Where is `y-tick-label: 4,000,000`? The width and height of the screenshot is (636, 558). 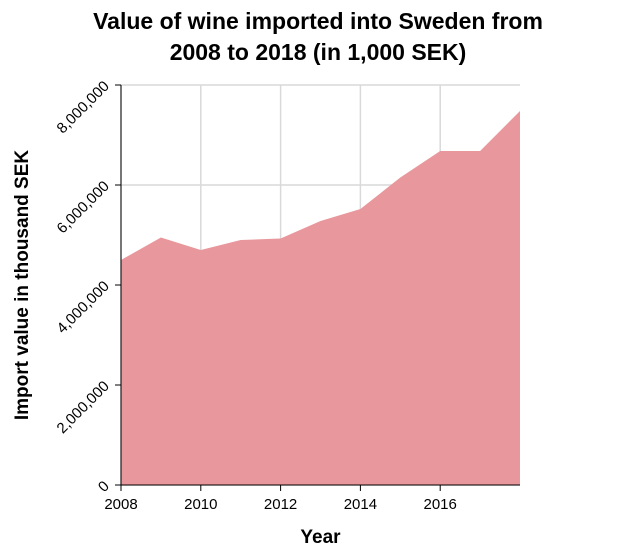
y-tick-label: 4,000,000 is located at coordinates (83, 307).